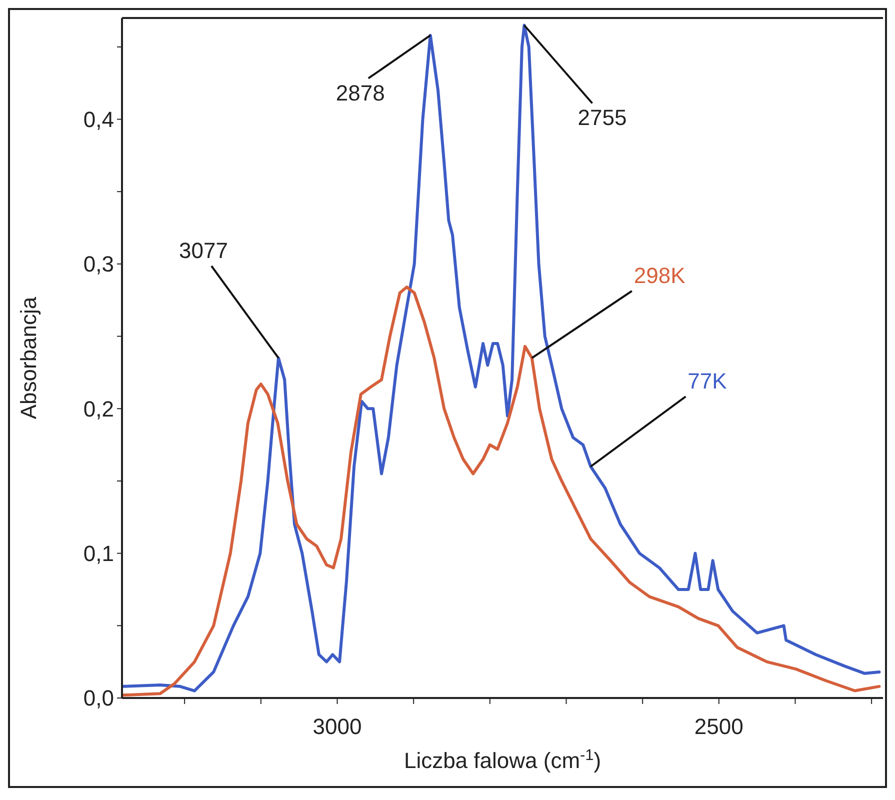 The image size is (895, 800). Describe the element at coordinates (98, 264) in the screenshot. I see `y-tick-label: 0,3` at that location.